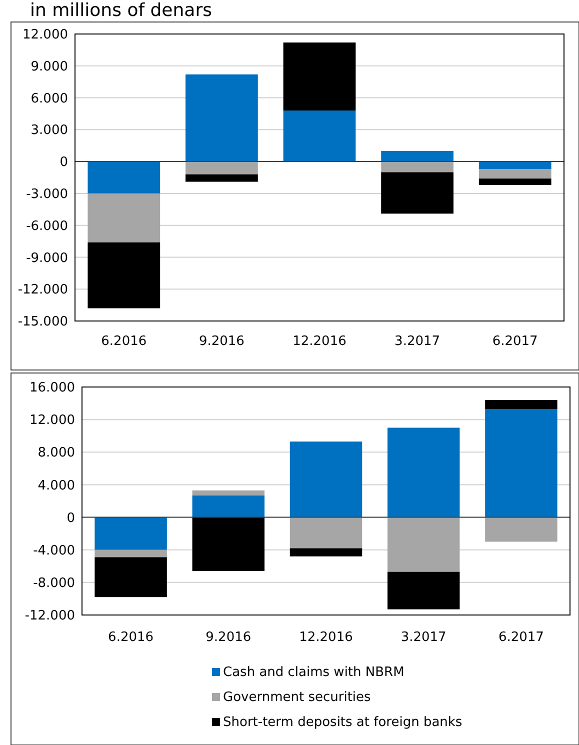  Describe the element at coordinates (43, 322) in the screenshot. I see `y-tick-label: -15.000` at that location.